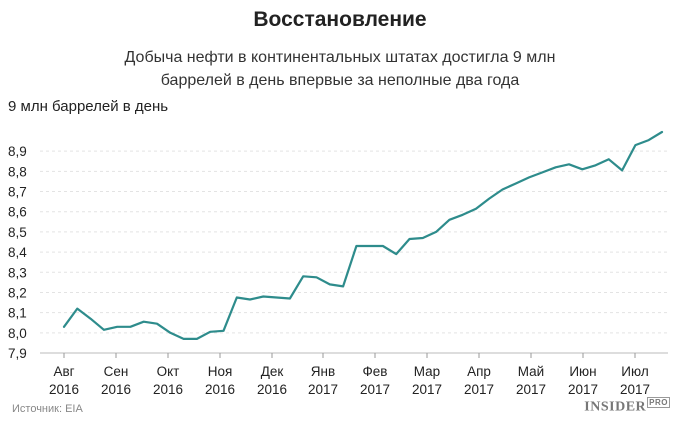 The height and width of the screenshot is (423, 680). What do you see at coordinates (47, 409) in the screenshot?
I see `source-note: Источник: EIA` at bounding box center [47, 409].